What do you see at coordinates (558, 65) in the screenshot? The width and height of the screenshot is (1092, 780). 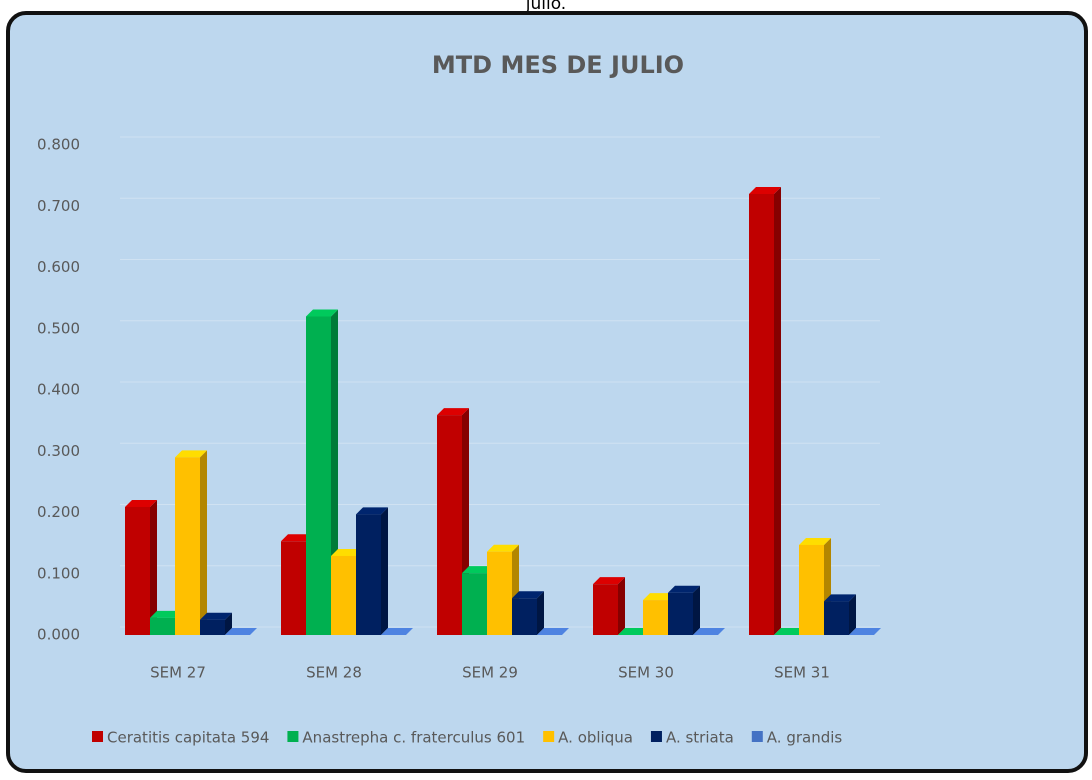 I see `chart-title: MTD MES DE JULIO` at bounding box center [558, 65].